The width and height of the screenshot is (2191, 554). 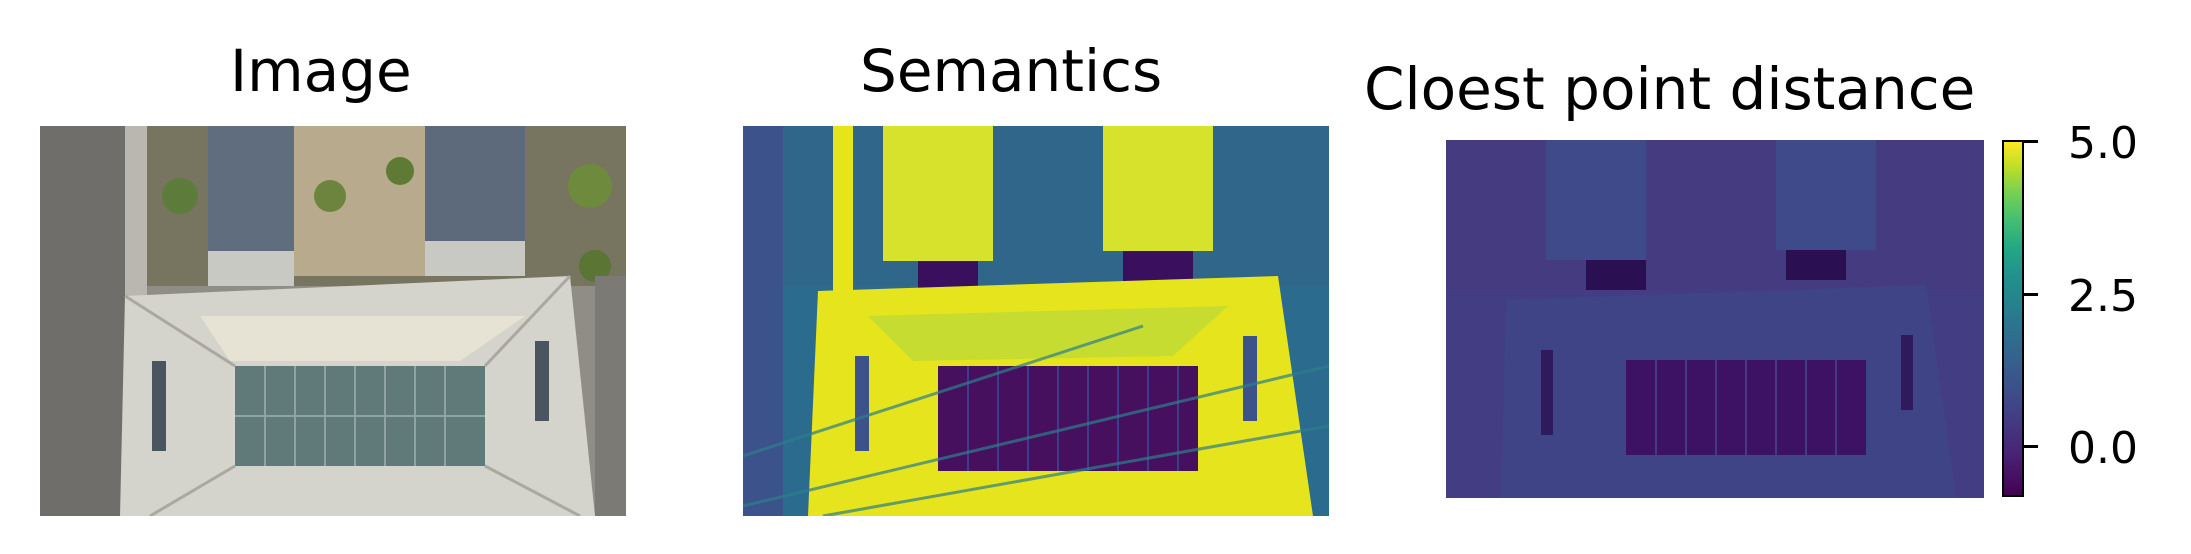 I want to click on colorbar-tick-label: 0.0, so click(x=2103, y=448).